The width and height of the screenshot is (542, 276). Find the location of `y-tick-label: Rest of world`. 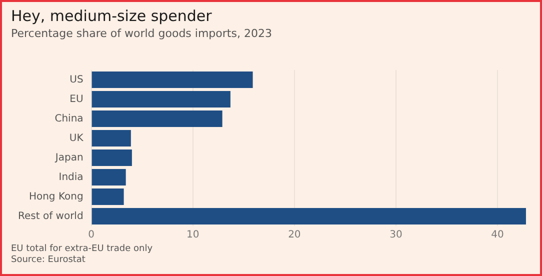

y-tick-label: Rest of world is located at coordinates (51, 216).